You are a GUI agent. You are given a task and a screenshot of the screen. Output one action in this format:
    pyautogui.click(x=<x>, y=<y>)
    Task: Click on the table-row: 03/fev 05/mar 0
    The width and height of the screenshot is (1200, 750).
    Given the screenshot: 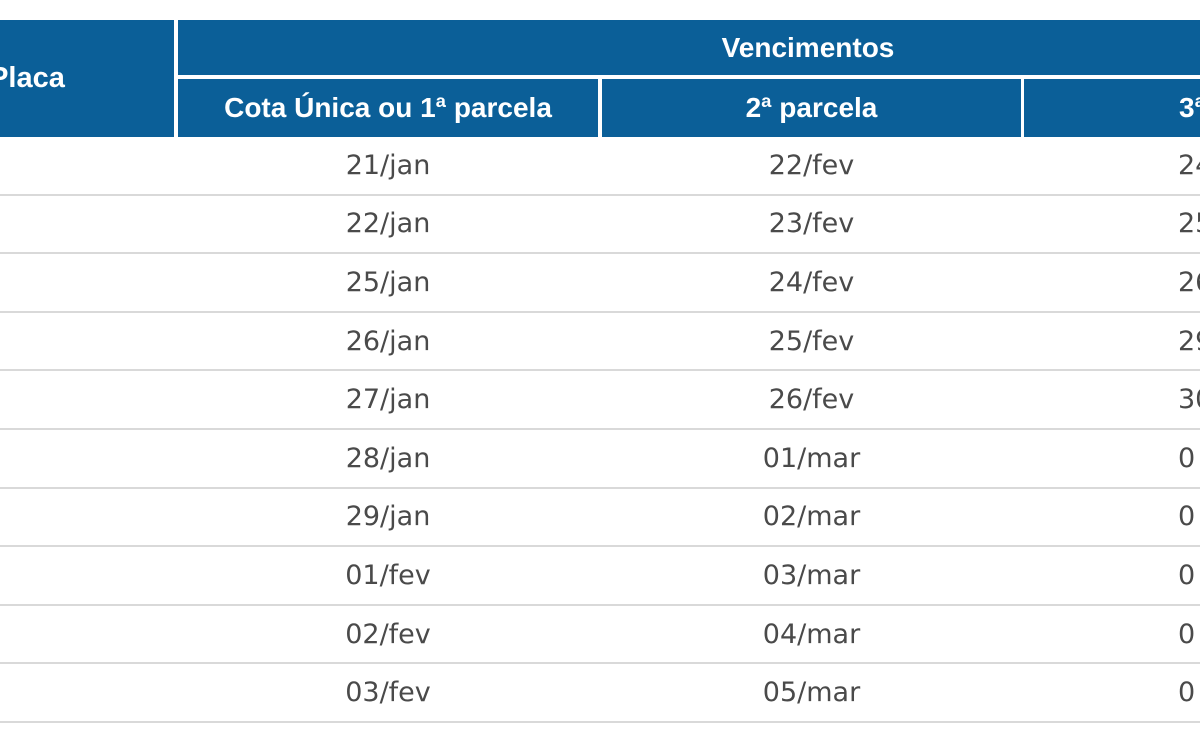 What is the action you would take?
    pyautogui.click(x=600, y=693)
    